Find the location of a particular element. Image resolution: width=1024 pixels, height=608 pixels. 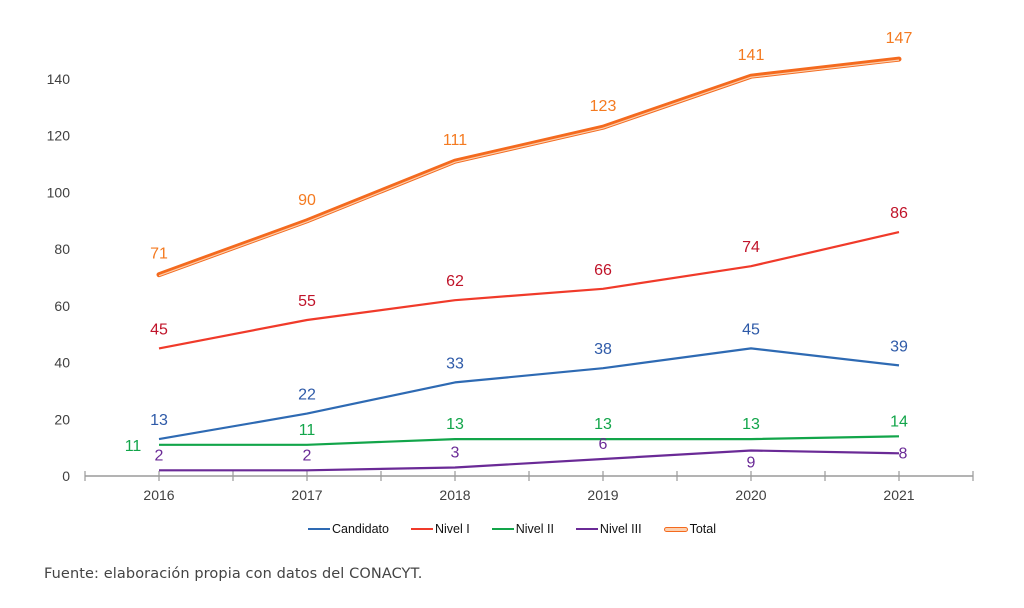

data-label-total: 123 is located at coordinates (603, 106).